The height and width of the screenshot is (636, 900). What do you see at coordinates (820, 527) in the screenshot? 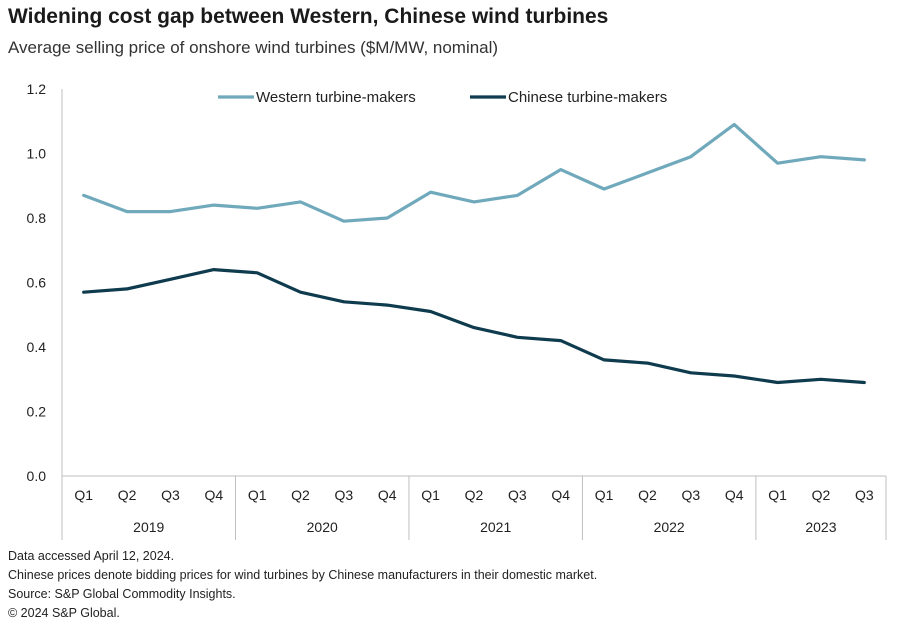
I see `year-label: 2023` at bounding box center [820, 527].